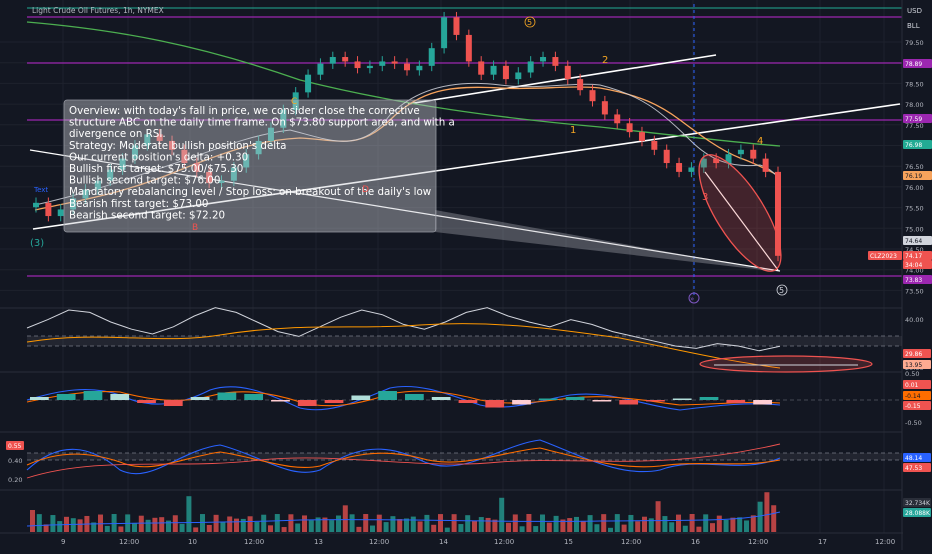 The height and width of the screenshot is (554, 932). Describe the element at coordinates (15, 480) in the screenshot. I see `stoch-tick-label: 0.20` at that location.